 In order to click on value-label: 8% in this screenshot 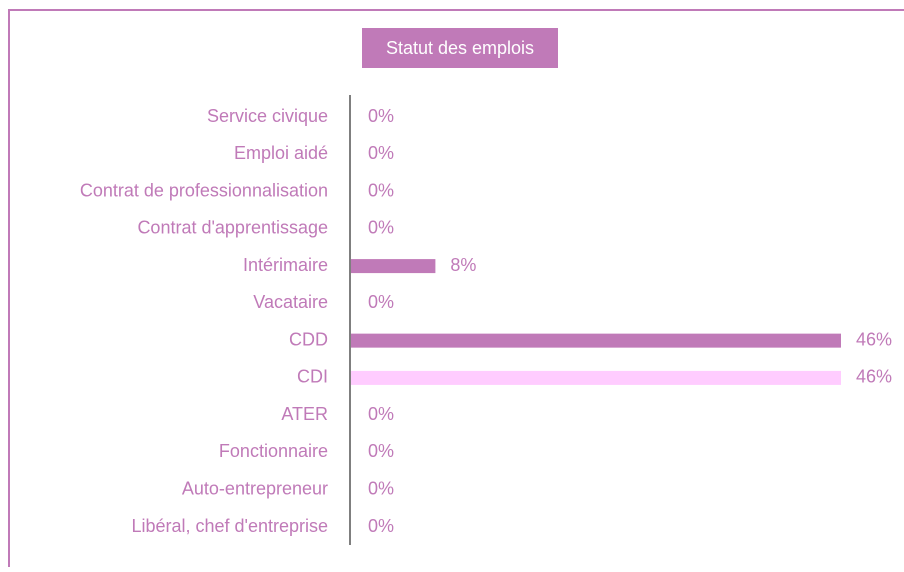, I will do `click(463, 265)`.